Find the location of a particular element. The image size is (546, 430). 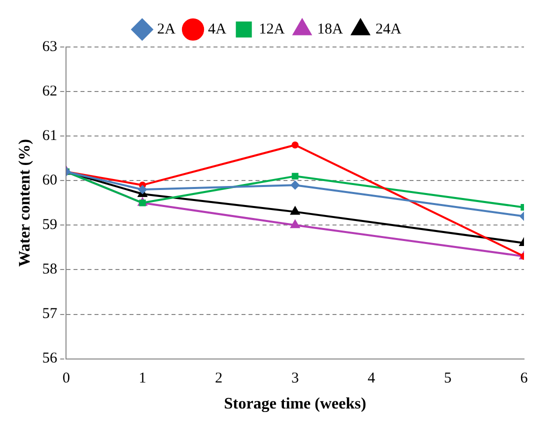

y-tick-label: 60 is located at coordinates (50, 180).